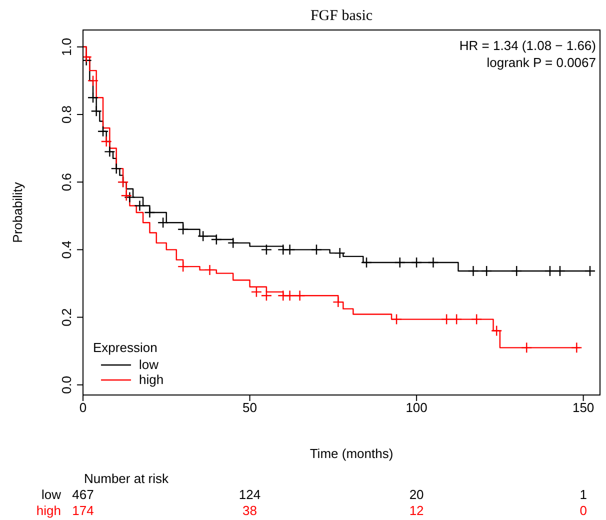  I want to click on legend-label: low, so click(149, 364).